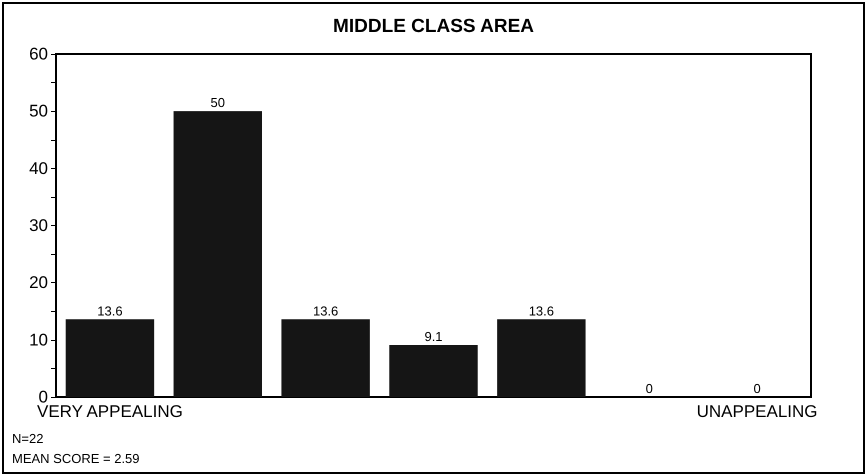 The image size is (867, 476). I want to click on text: N=22, so click(28, 438).